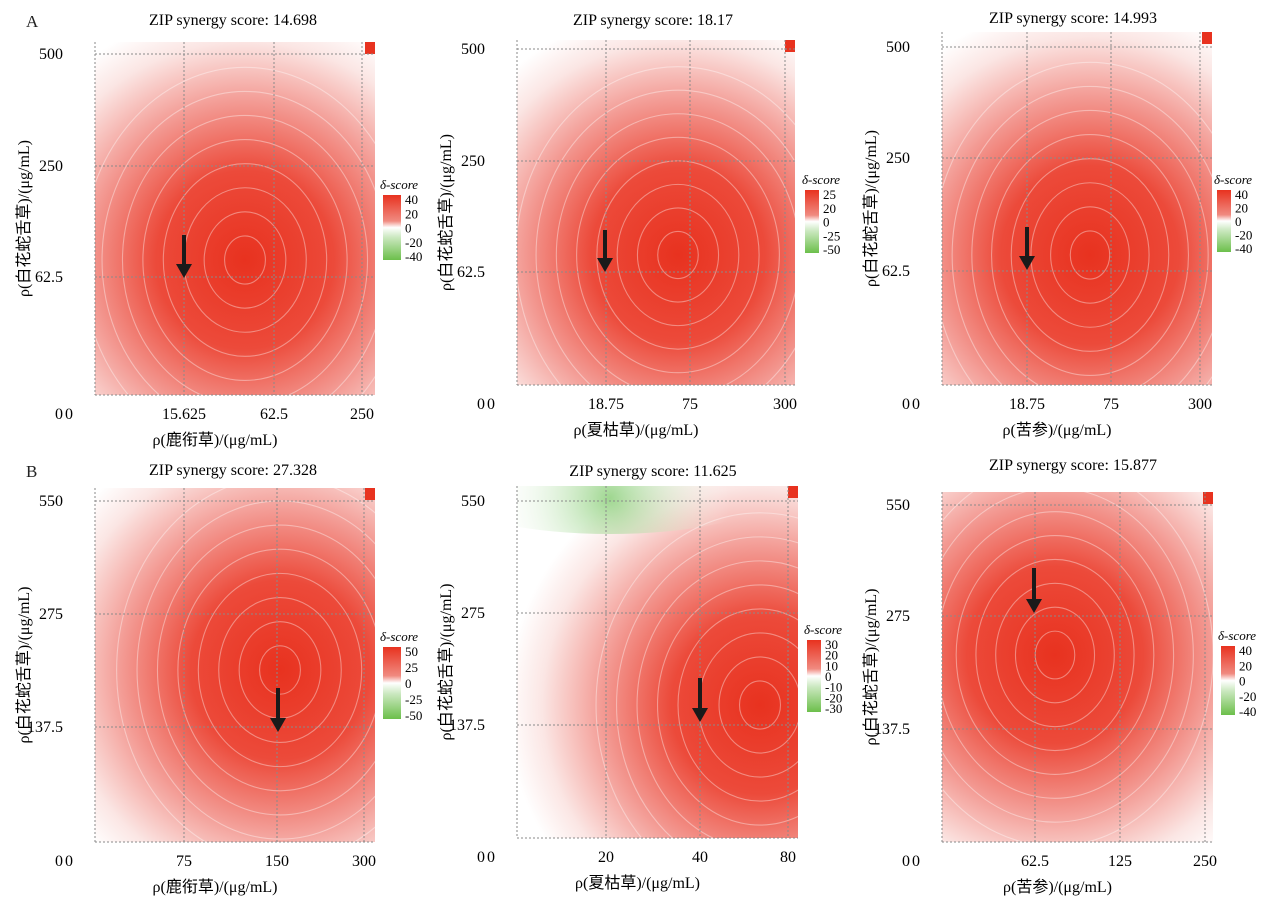  I want to click on x-tick-label: 15.625, so click(184, 414).